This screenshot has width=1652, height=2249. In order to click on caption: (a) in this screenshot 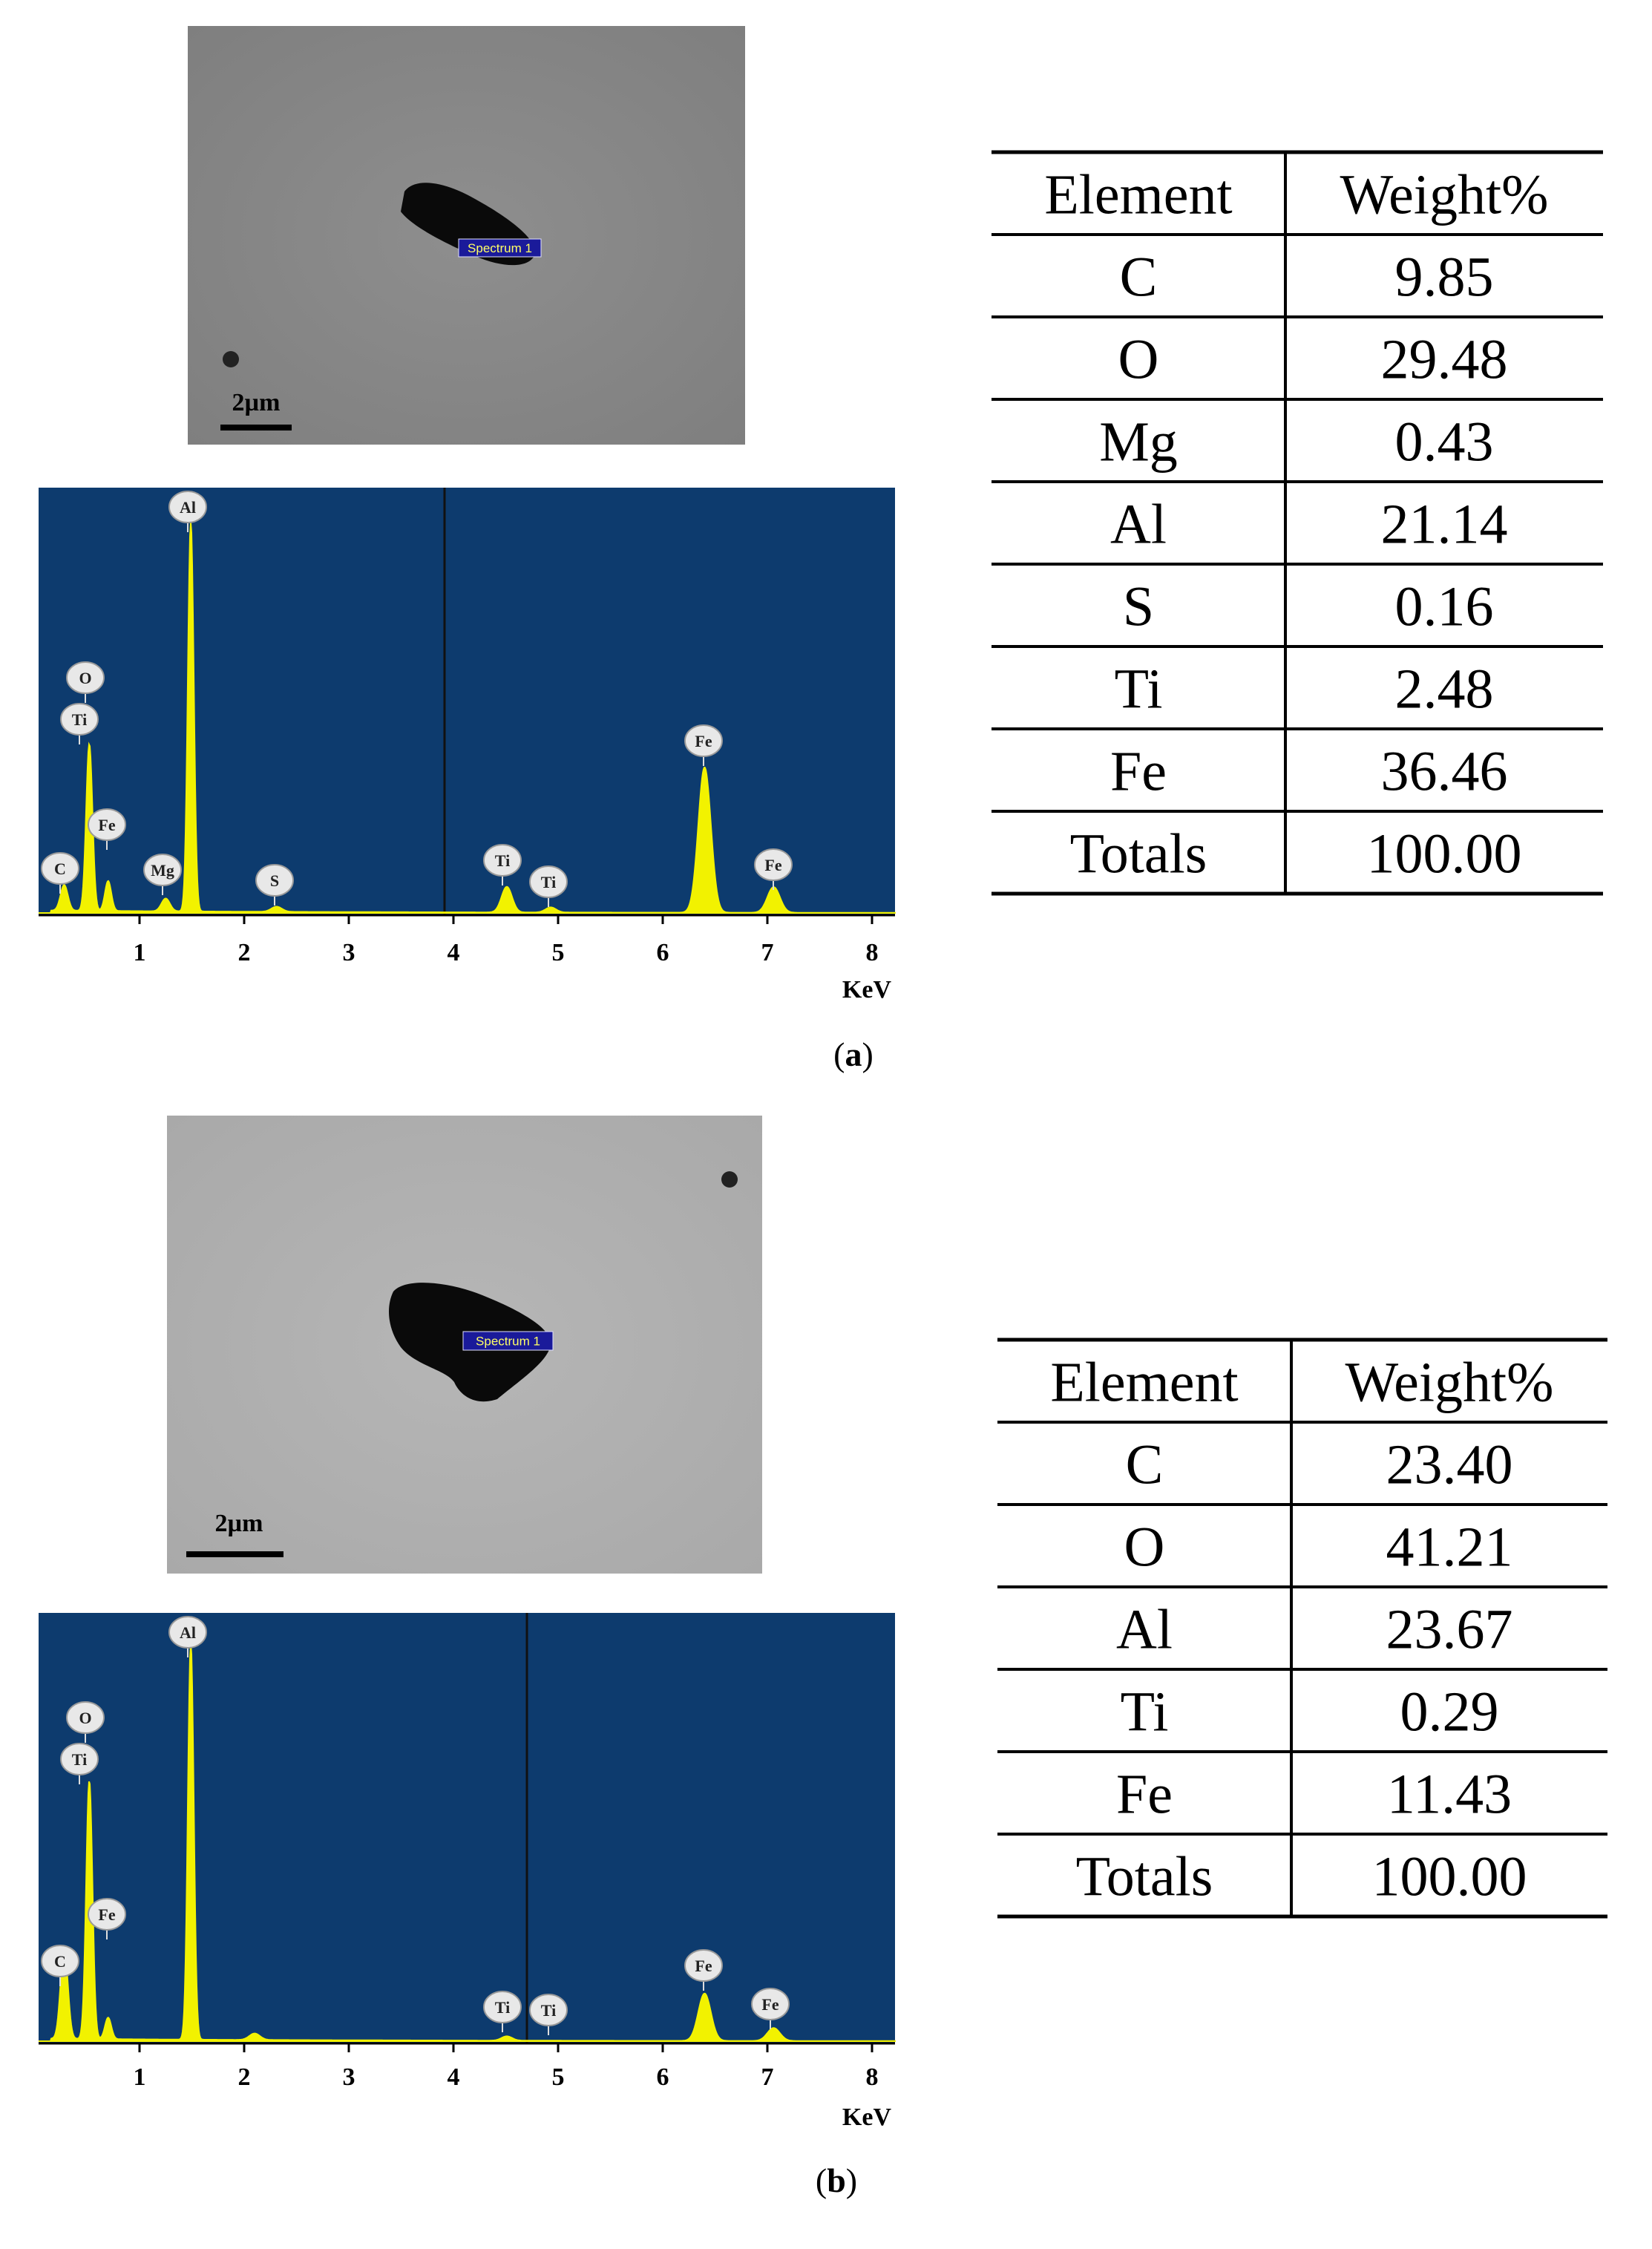, I will do `click(853, 1054)`.